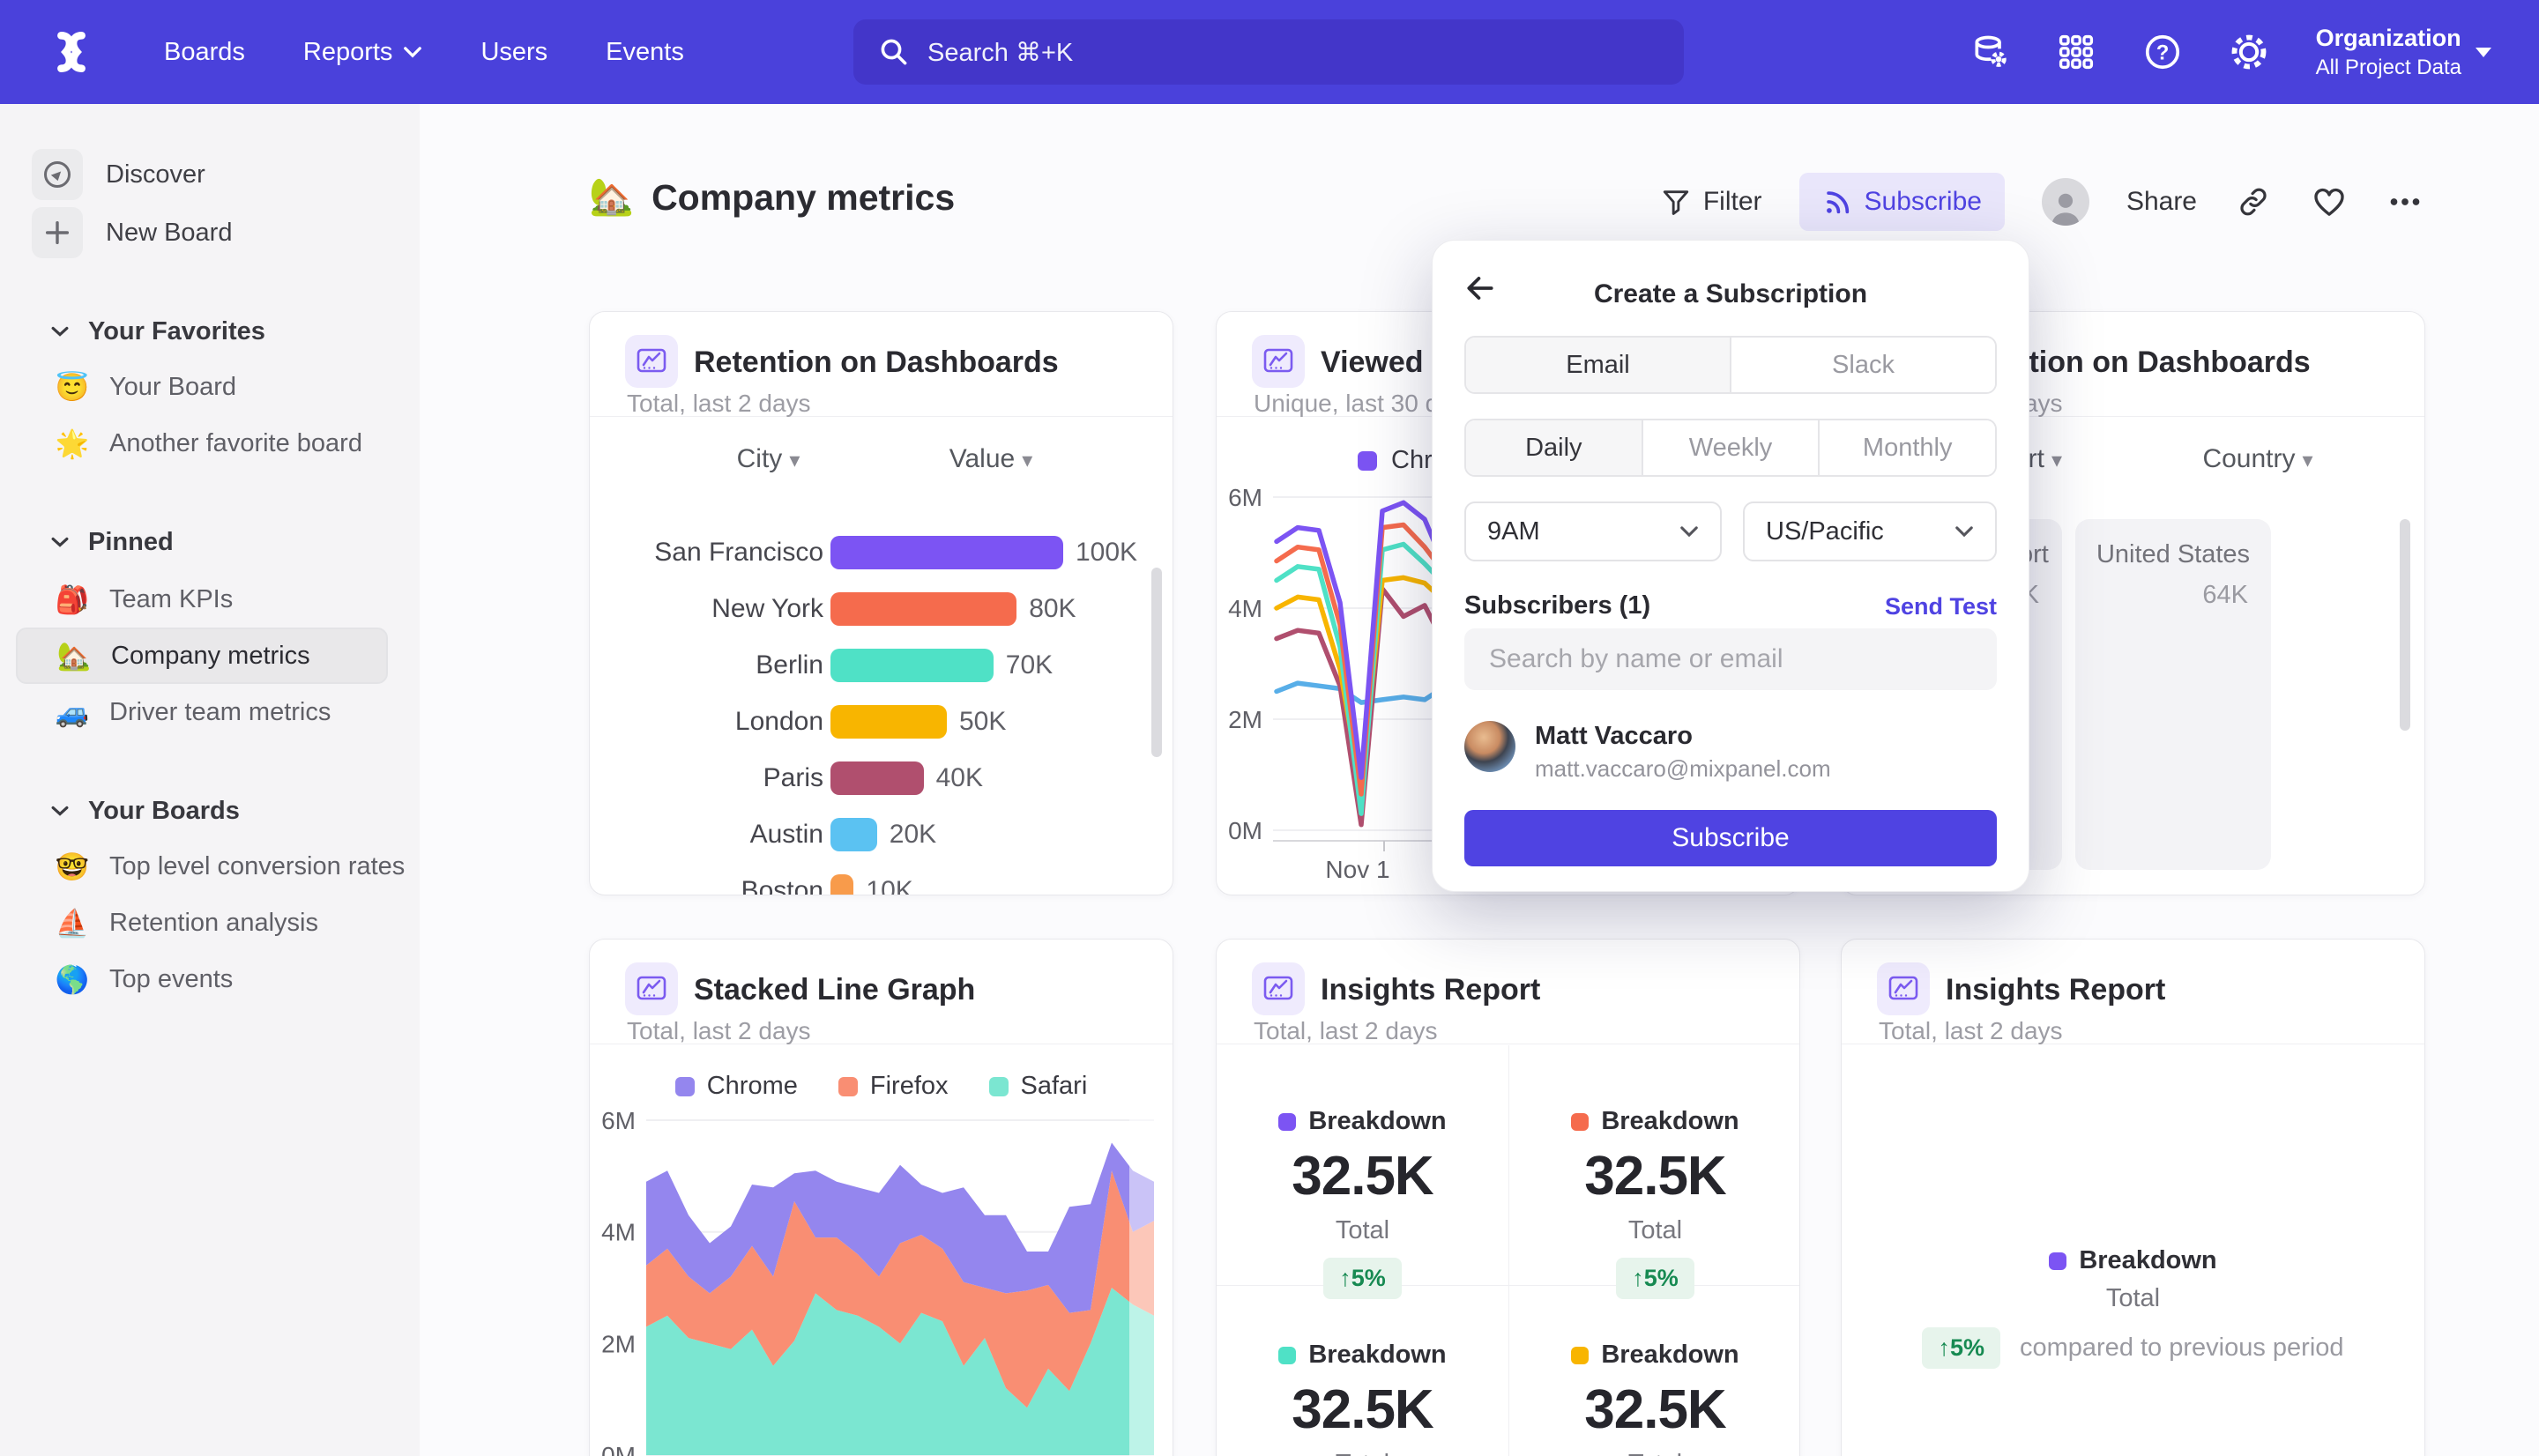 This screenshot has height=1456, width=2539. I want to click on tab-slack: Slack, so click(1863, 365).